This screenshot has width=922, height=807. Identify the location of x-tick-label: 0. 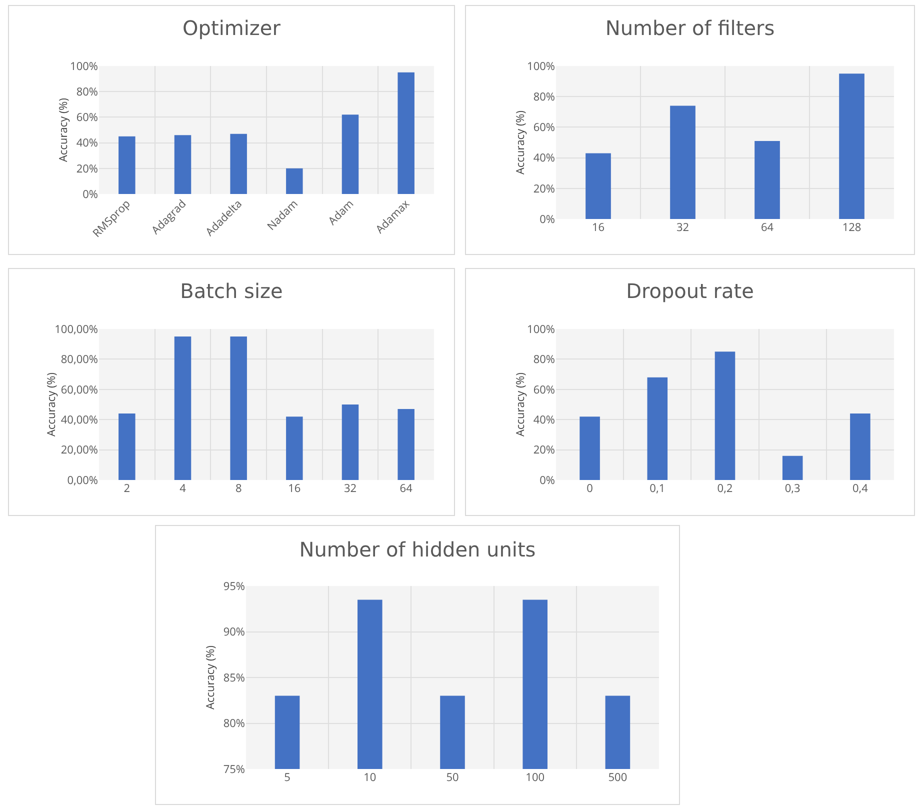
(589, 488).